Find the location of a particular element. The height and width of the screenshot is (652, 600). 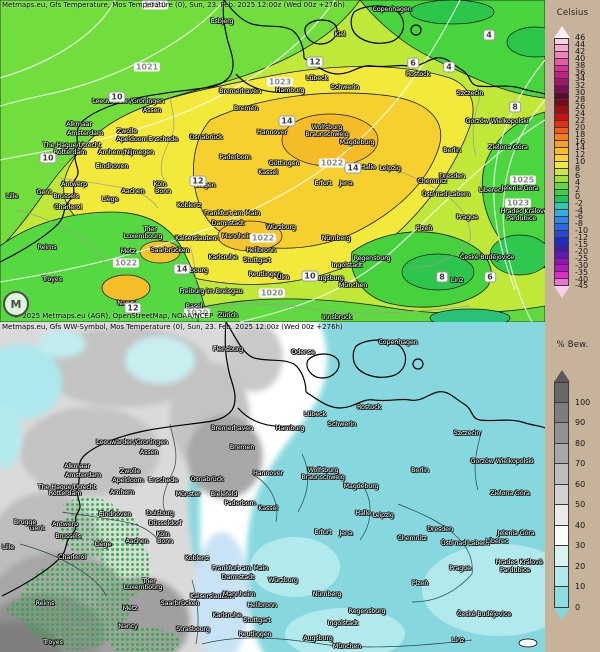

celsius-scale-title: Celsius is located at coordinates (572, 13).